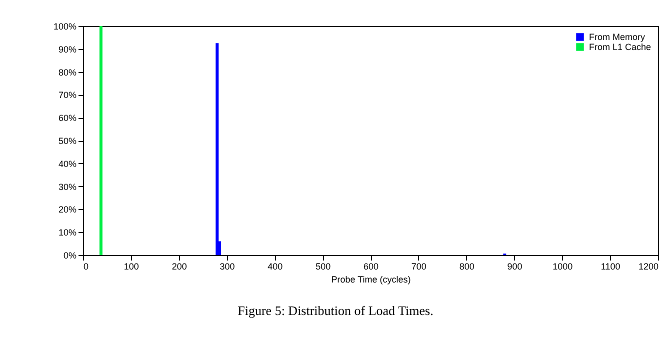  Describe the element at coordinates (64, 27) in the screenshot. I see `y-tick-label: 100%` at that location.